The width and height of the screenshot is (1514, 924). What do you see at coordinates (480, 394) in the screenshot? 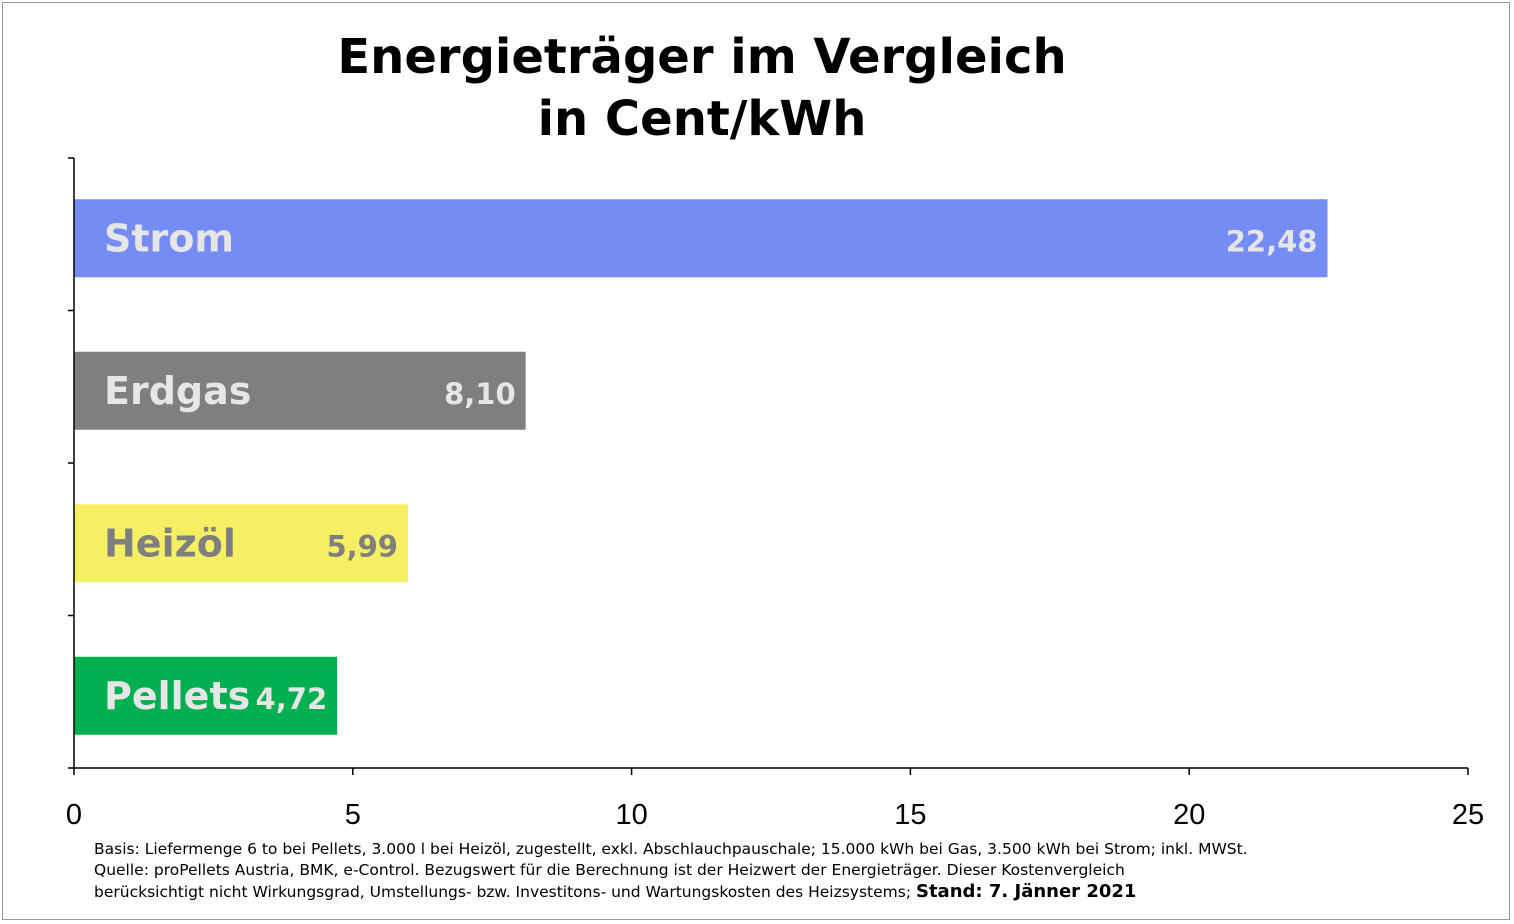
I see `data-label-2: 8,10` at bounding box center [480, 394].